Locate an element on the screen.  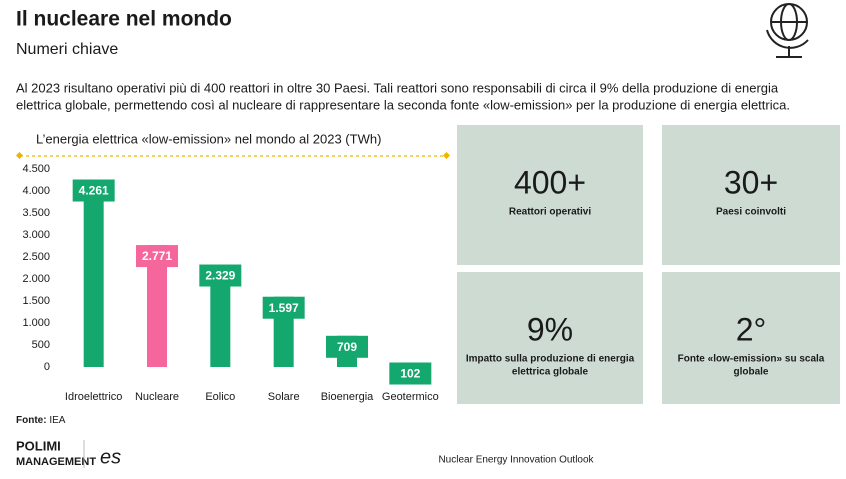
x-tick-label: Eolico is located at coordinates (220, 397).